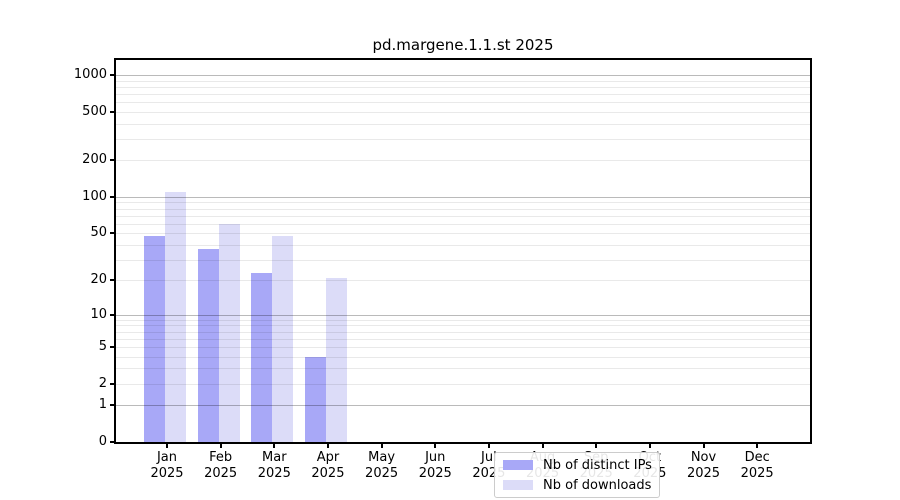  What do you see at coordinates (102, 441) in the screenshot?
I see `y-tick-label: 0` at bounding box center [102, 441].